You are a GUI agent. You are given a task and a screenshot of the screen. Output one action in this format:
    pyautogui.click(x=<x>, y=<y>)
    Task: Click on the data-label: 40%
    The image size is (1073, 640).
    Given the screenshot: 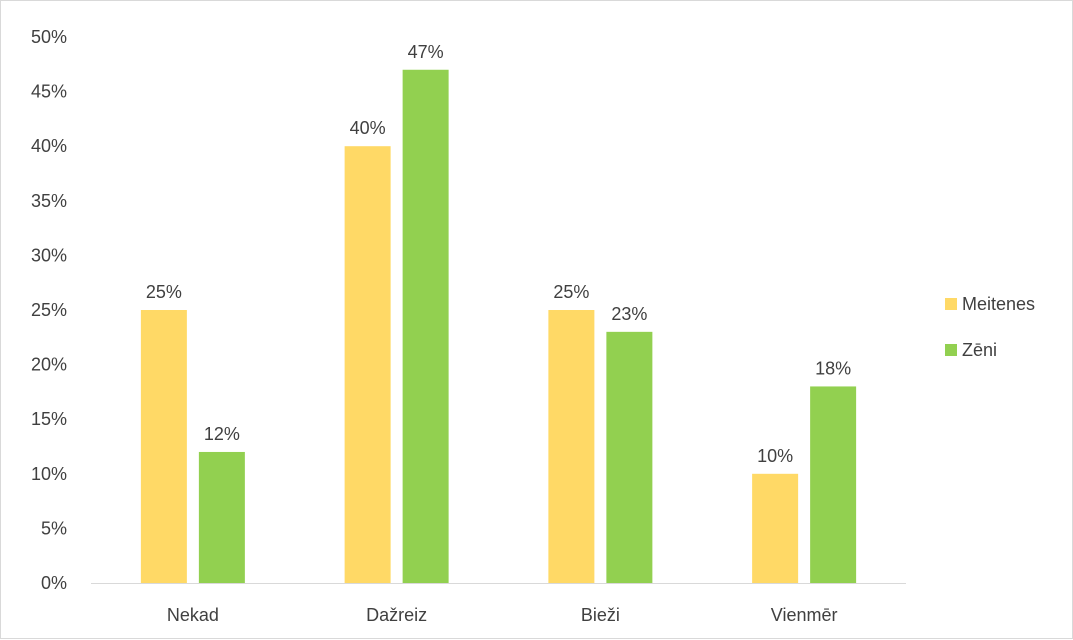 What is the action you would take?
    pyautogui.click(x=368, y=128)
    